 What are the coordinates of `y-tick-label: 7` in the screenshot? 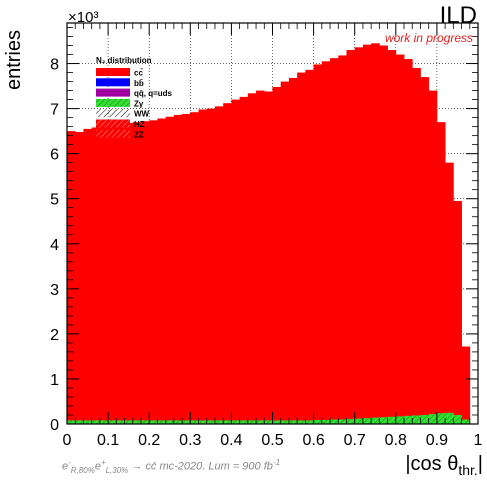 It's located at (54, 110).